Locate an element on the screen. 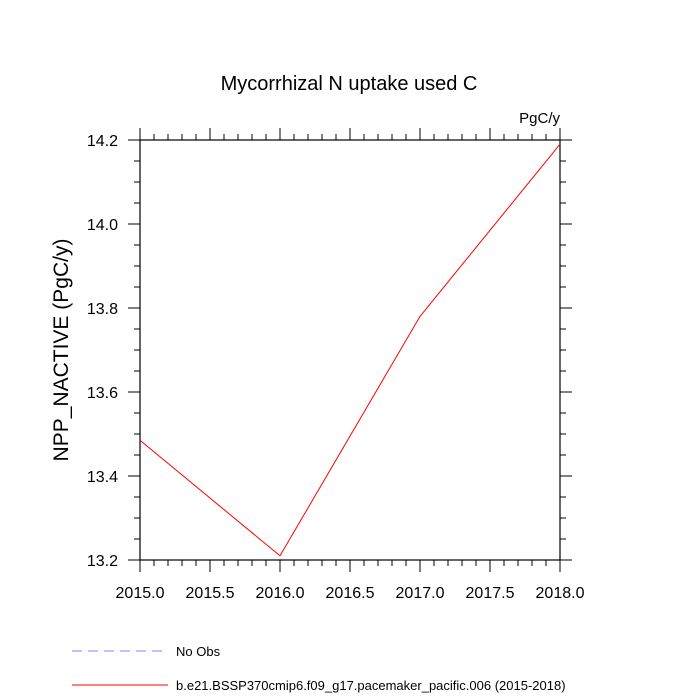 This screenshot has height=700, width=700. x-tick-label: 2017.5 is located at coordinates (490, 593).